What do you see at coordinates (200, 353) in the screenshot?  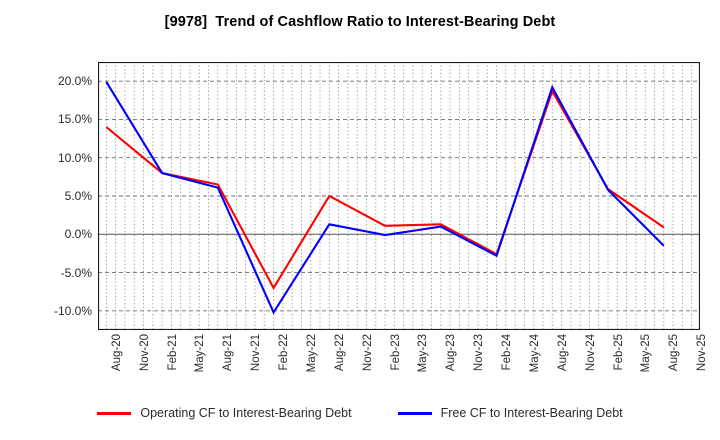 I see `x-axis-tick-label: May-21` at bounding box center [200, 353].